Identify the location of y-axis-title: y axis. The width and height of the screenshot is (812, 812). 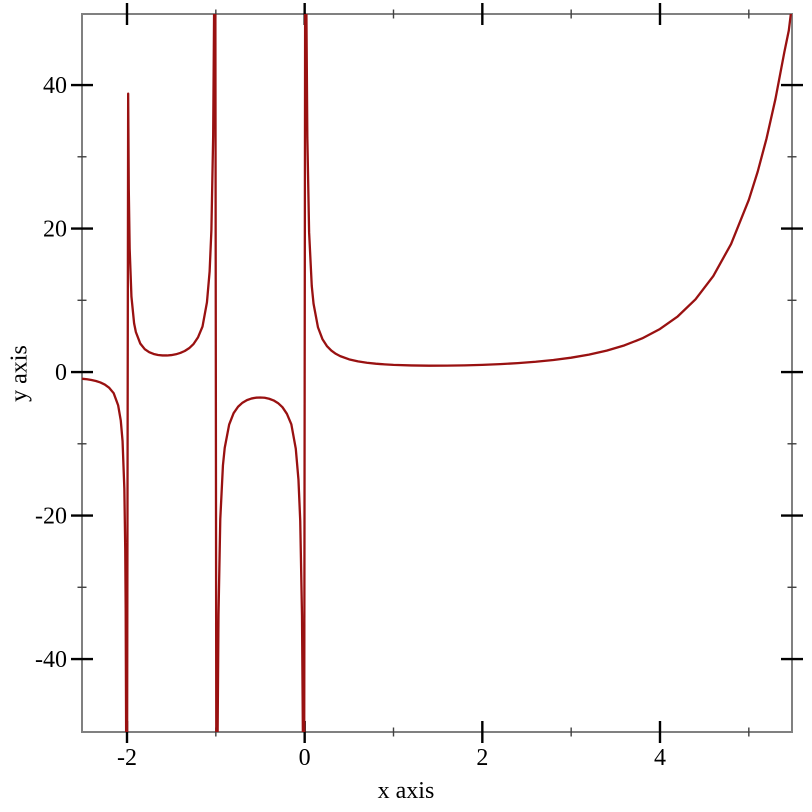
(19, 373).